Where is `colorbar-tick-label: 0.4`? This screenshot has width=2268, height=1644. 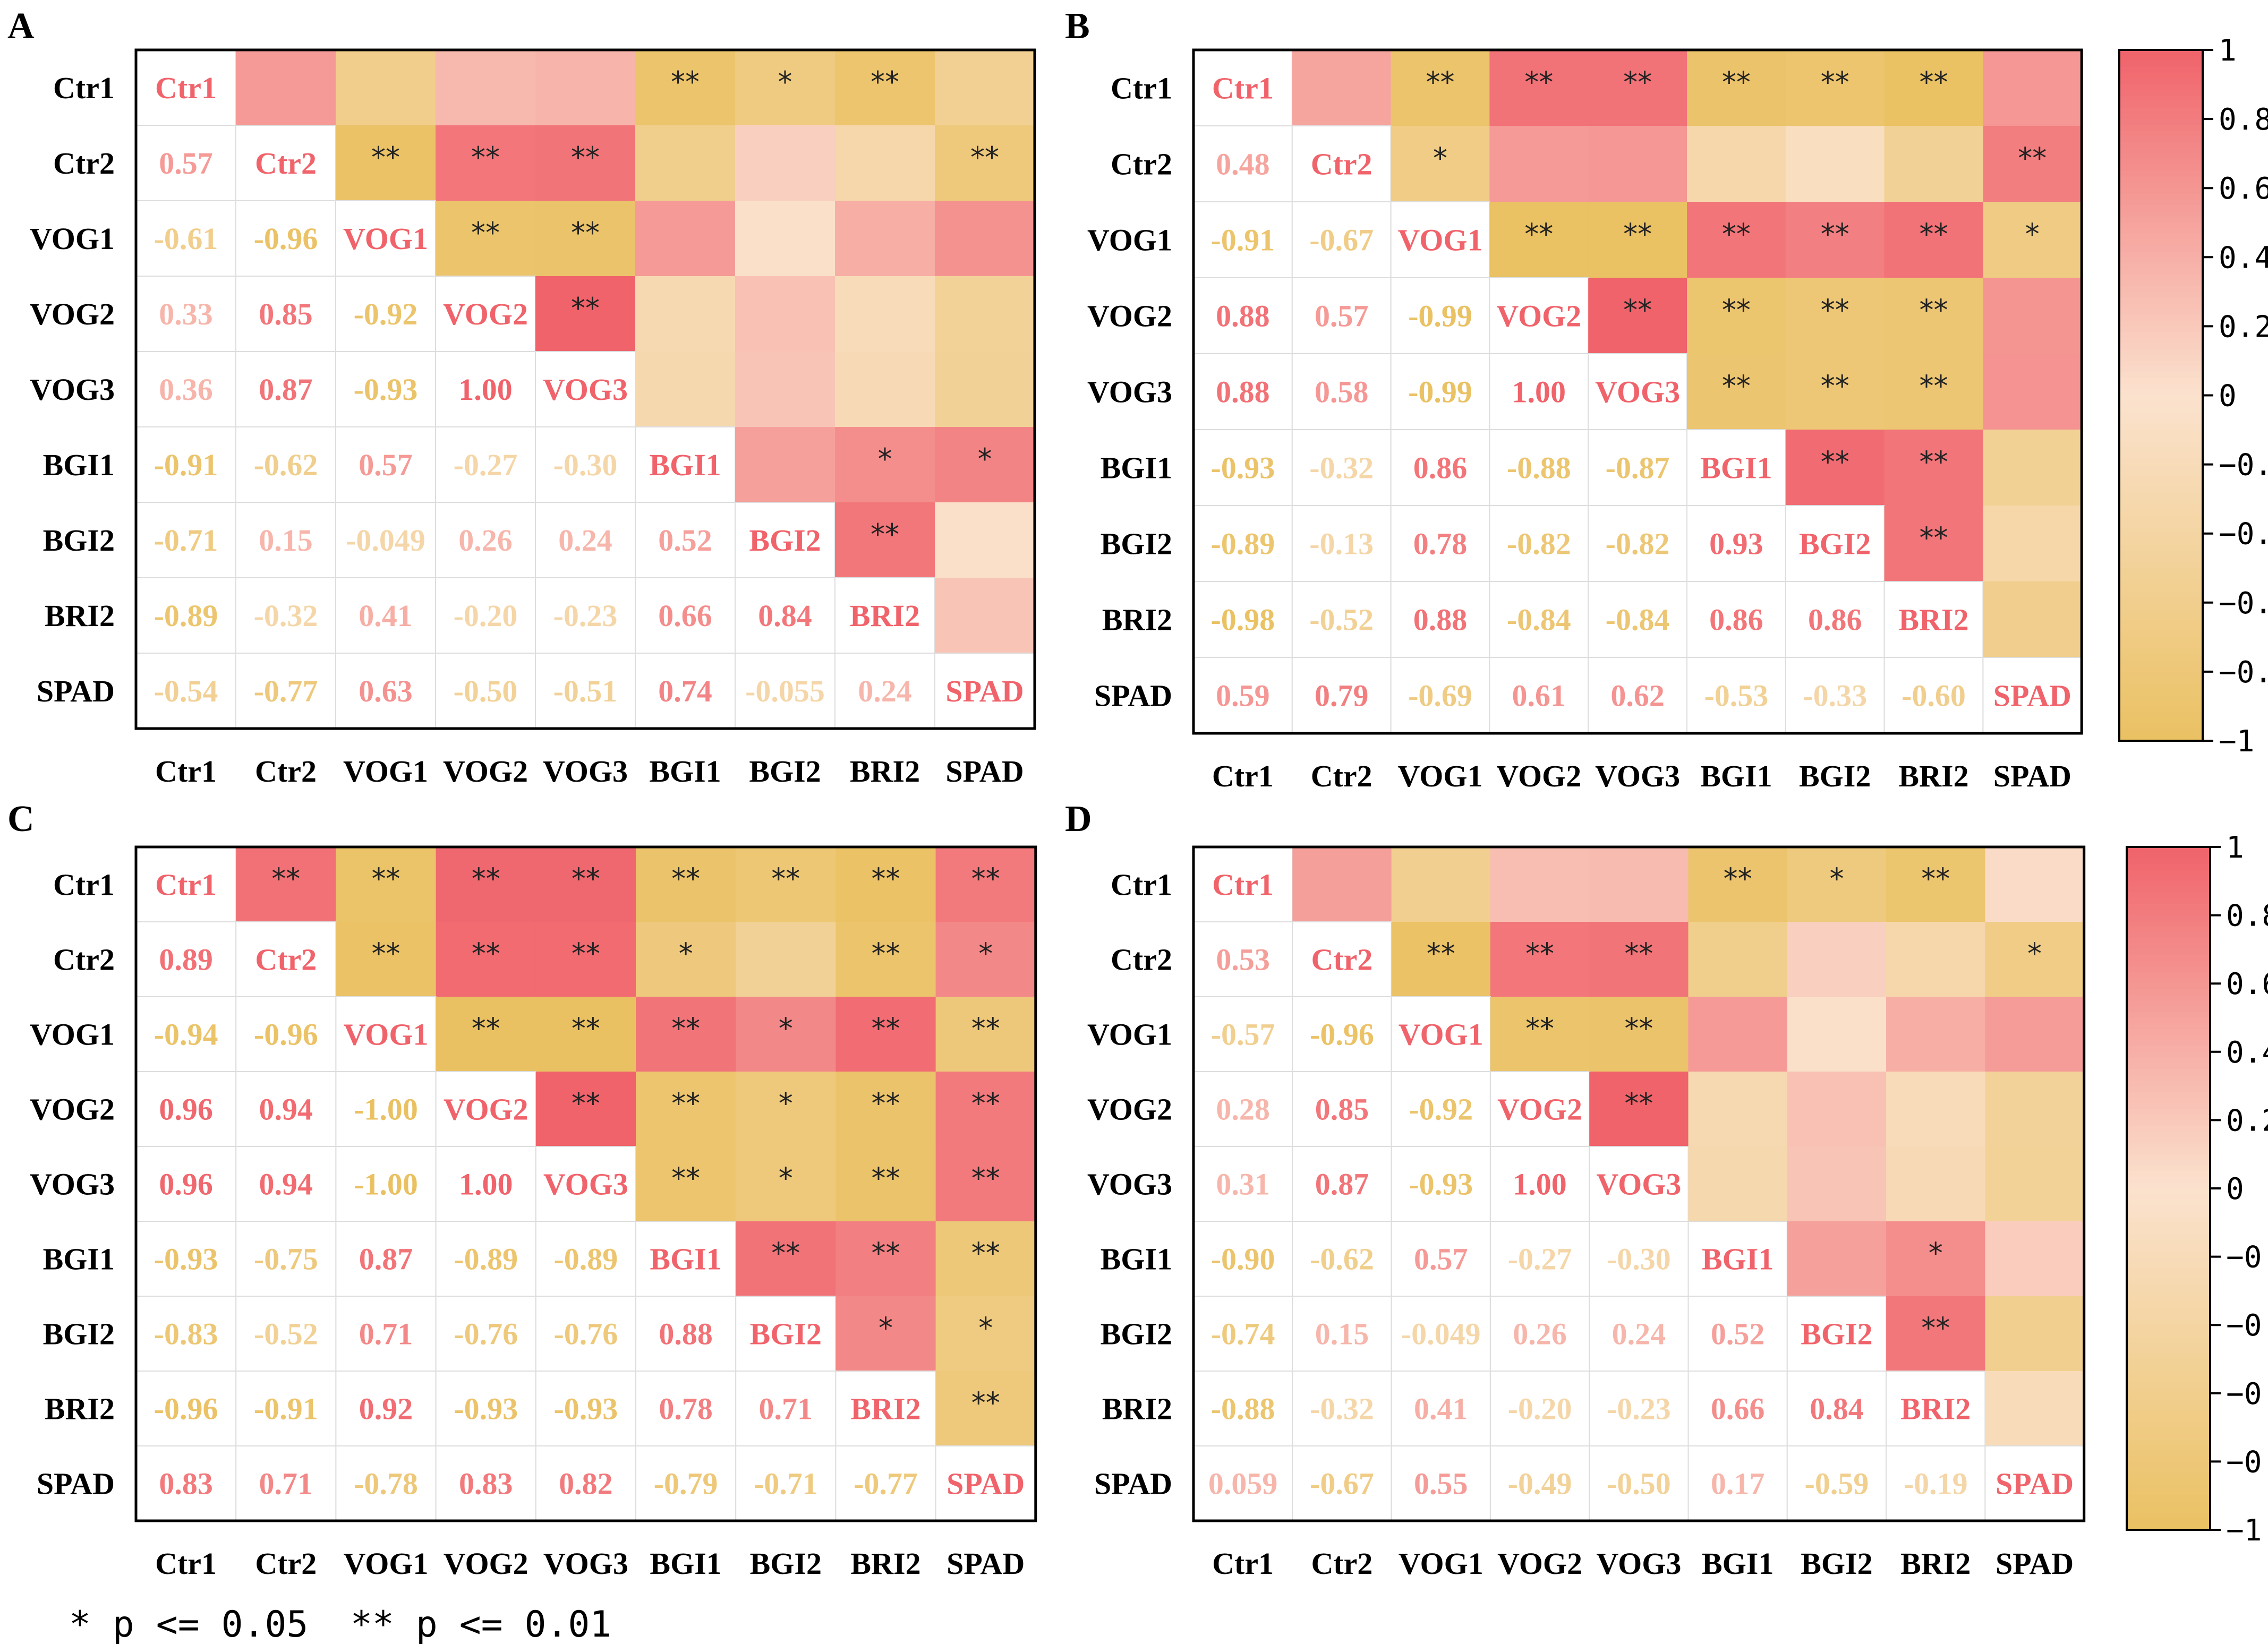 colorbar-tick-label: 0.4 is located at coordinates (2247, 1052).